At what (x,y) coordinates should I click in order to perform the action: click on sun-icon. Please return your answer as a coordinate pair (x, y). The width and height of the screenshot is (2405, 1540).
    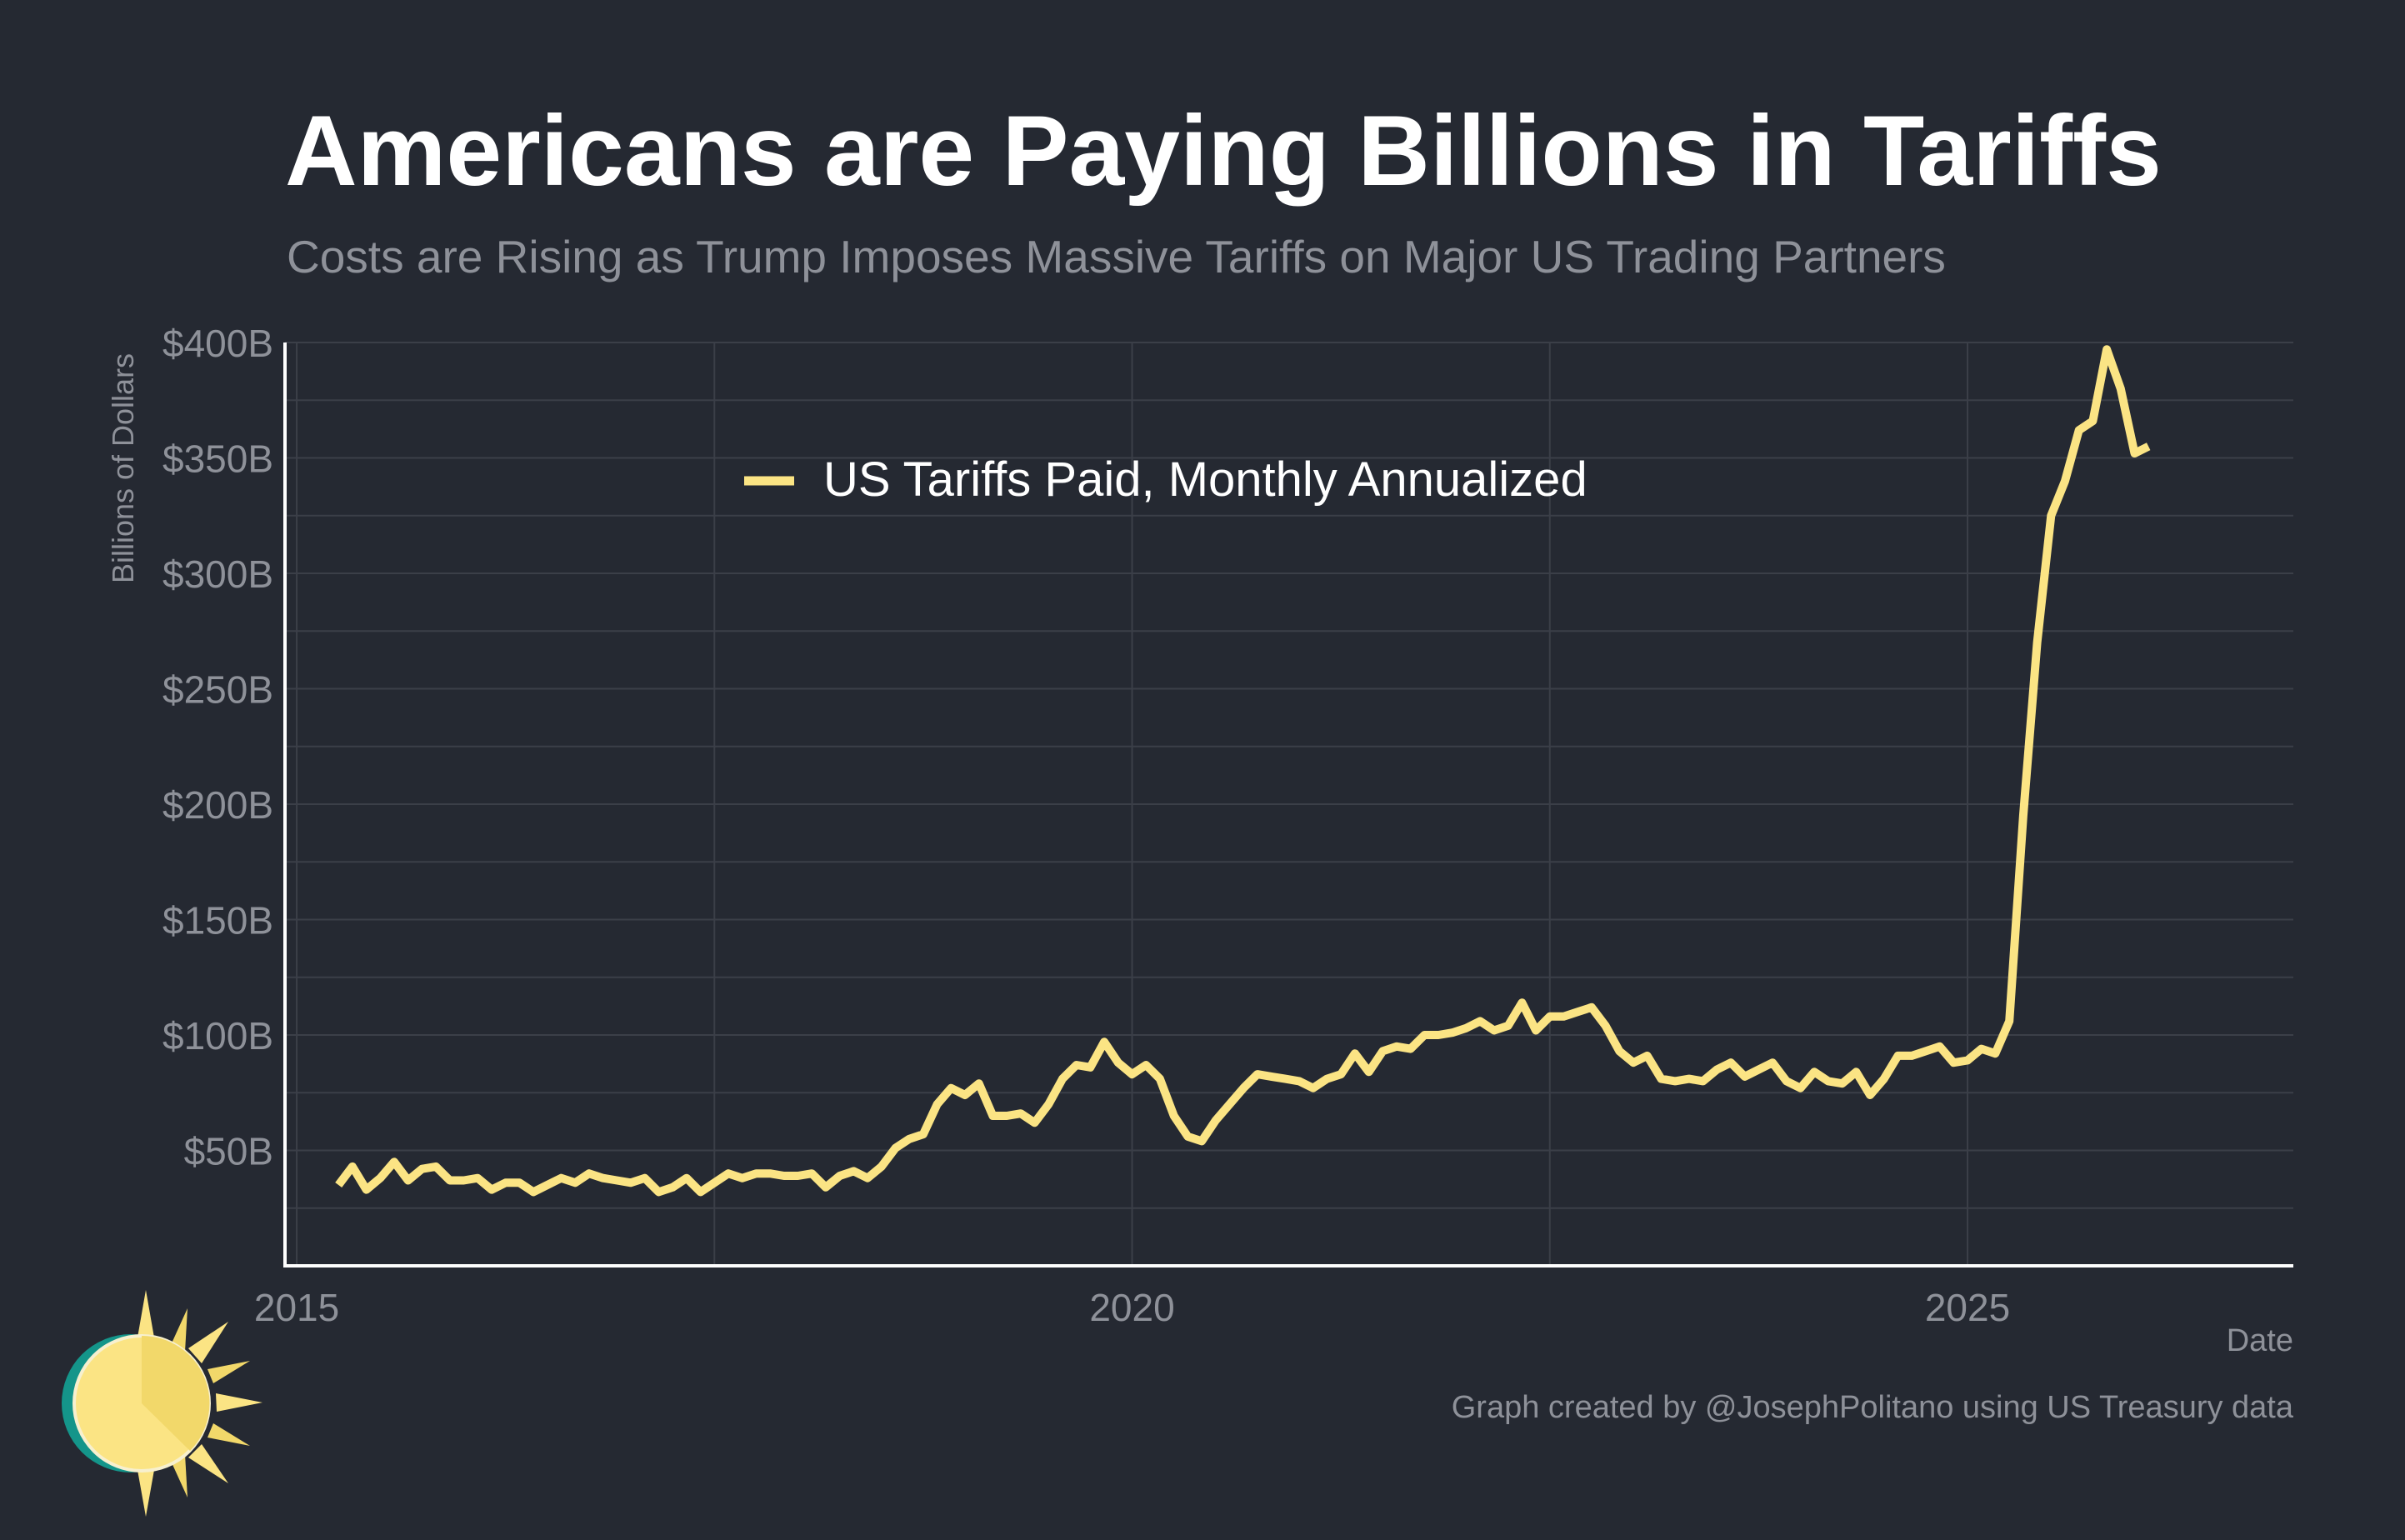
    Looking at the image, I should click on (162, 1403).